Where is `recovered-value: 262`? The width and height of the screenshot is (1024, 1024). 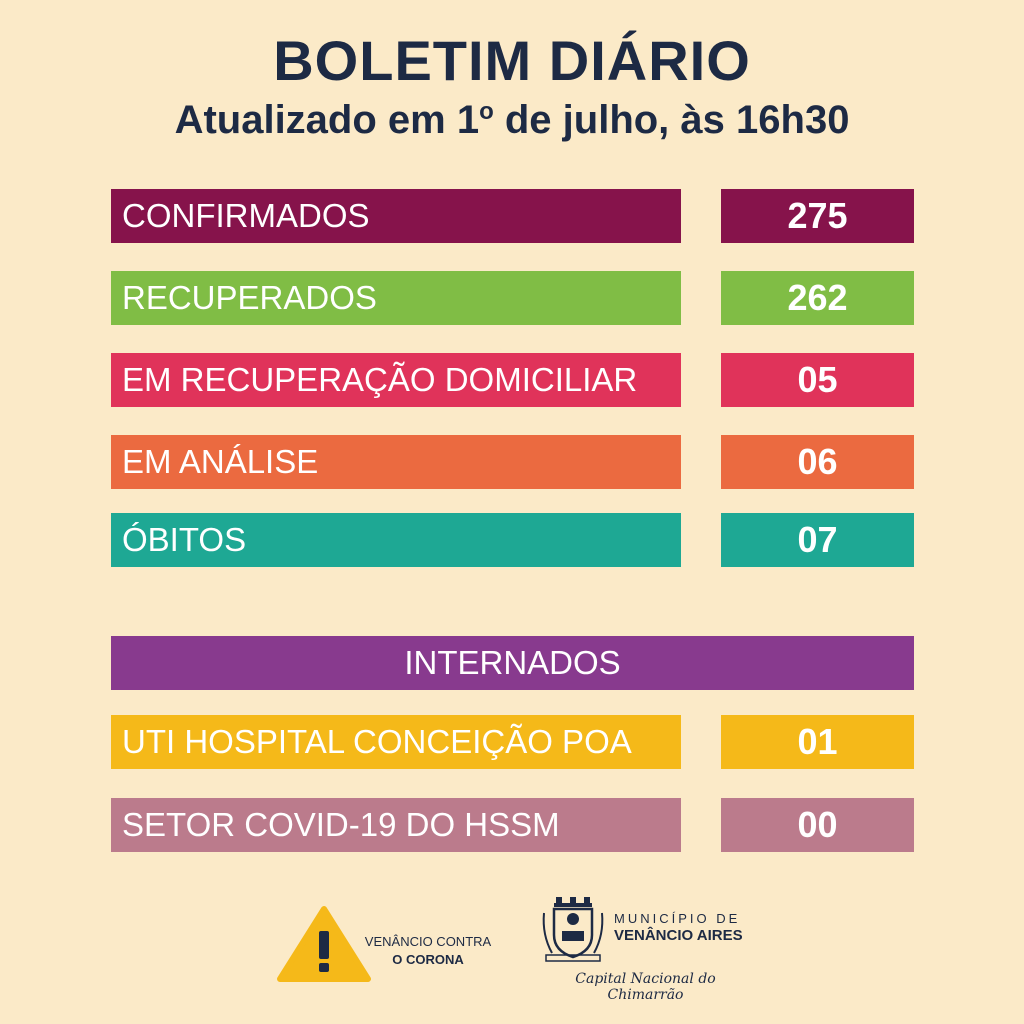
recovered-value: 262 is located at coordinates (817, 298).